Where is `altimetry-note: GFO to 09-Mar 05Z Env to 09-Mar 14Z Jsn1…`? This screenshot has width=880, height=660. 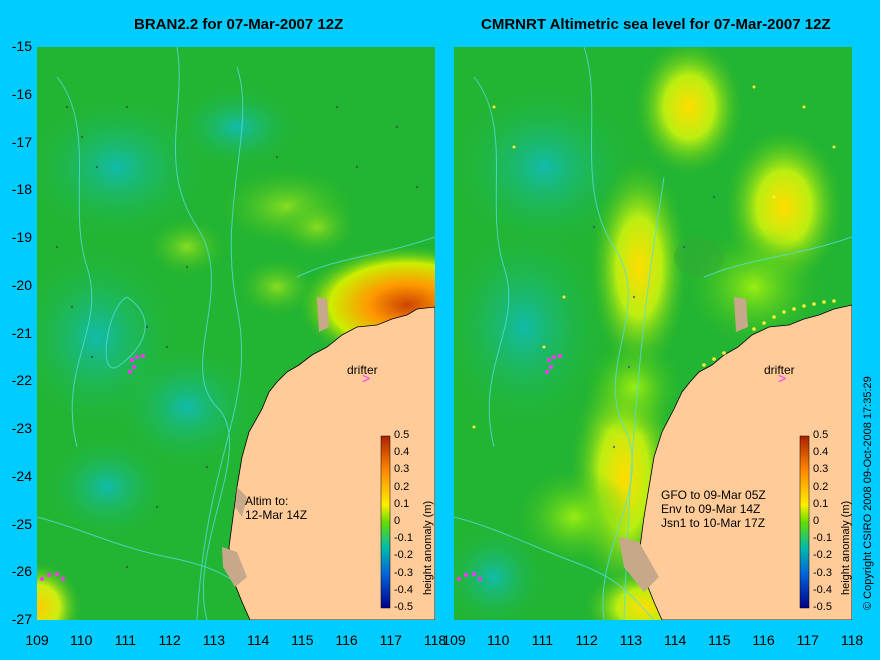 altimetry-note: GFO to 09-Mar 05Z Env to 09-Mar 14Z Jsn1… is located at coordinates (713, 509).